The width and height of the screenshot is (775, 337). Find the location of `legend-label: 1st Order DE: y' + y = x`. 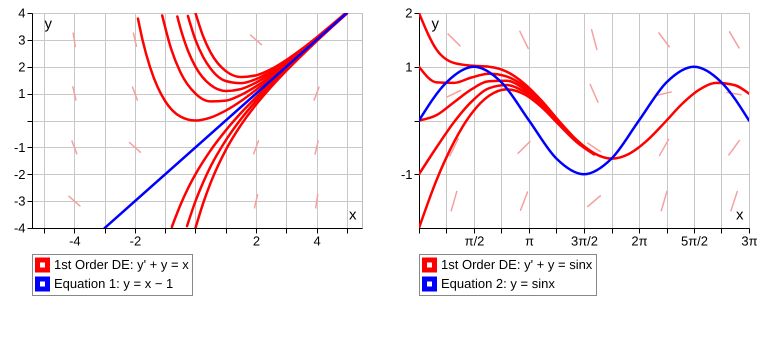

legend-label: 1st Order DE: y' + y = x is located at coordinates (122, 264).